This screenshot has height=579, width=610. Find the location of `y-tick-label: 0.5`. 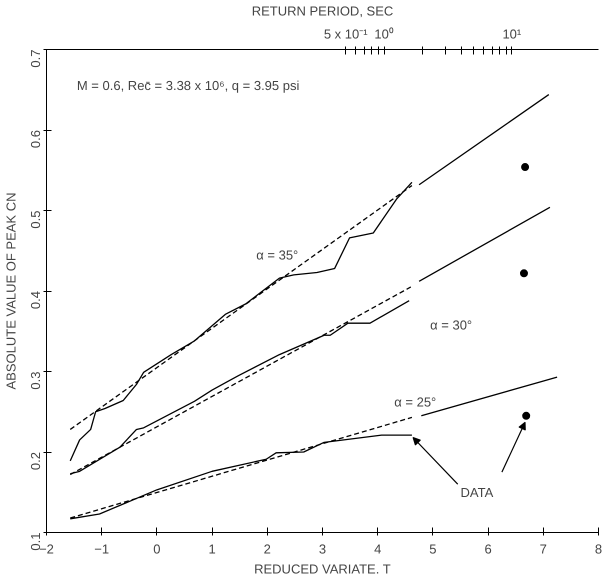

y-tick-label: 0.5 is located at coordinates (35, 219).